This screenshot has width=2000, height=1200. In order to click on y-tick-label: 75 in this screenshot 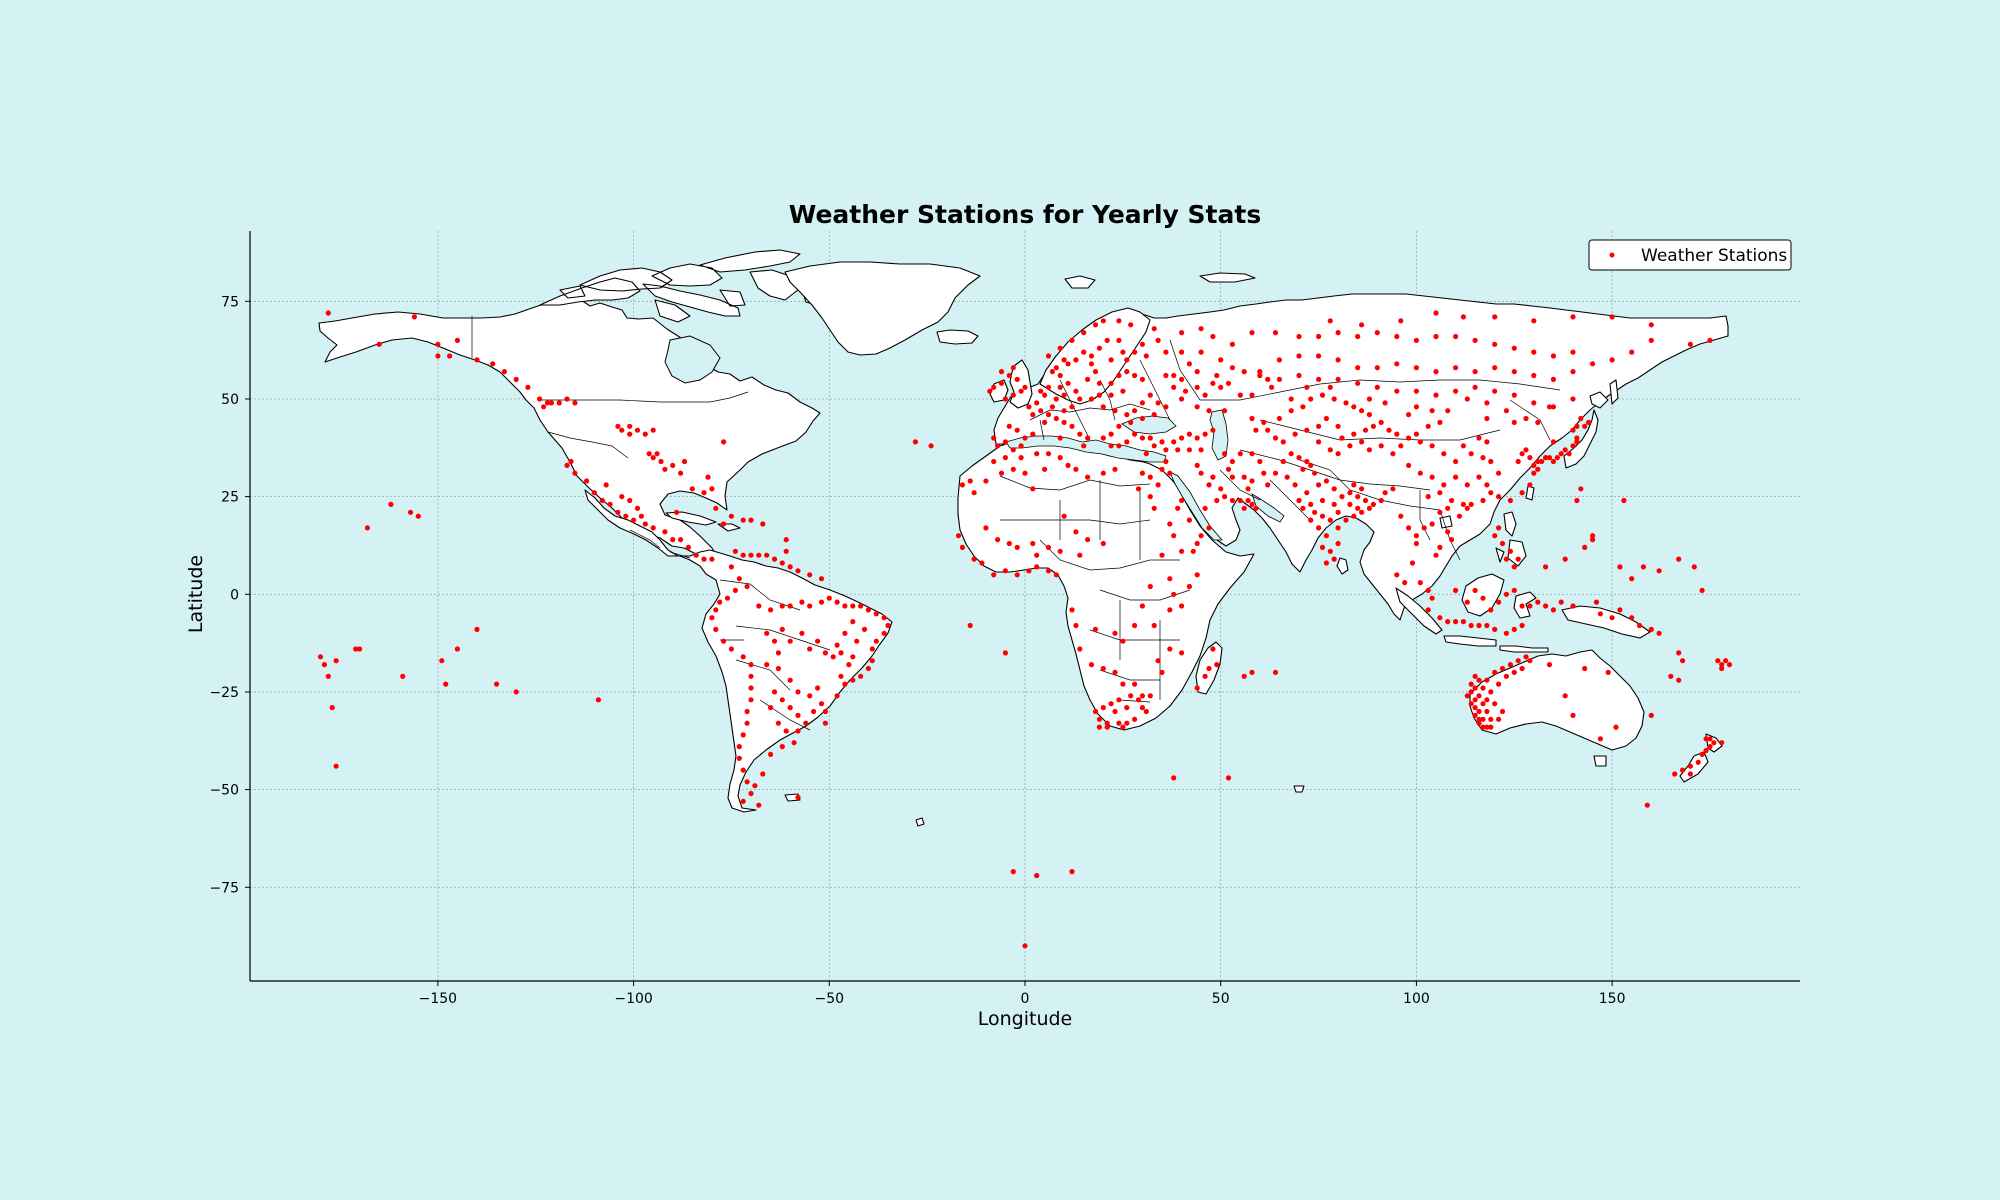, I will do `click(230, 302)`.